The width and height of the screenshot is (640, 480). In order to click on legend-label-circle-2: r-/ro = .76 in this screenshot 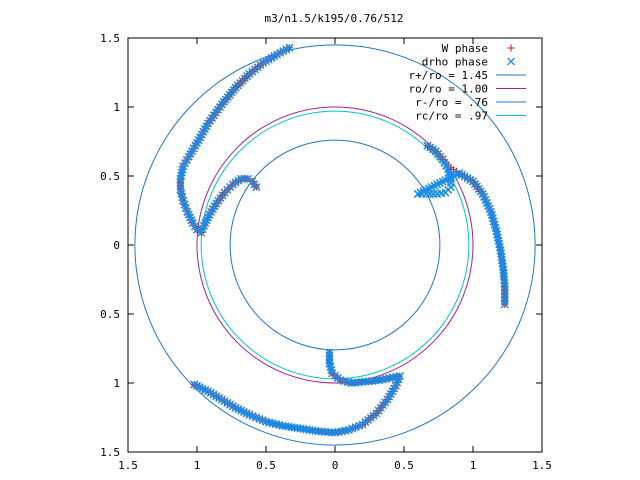, I will do `click(451, 102)`.